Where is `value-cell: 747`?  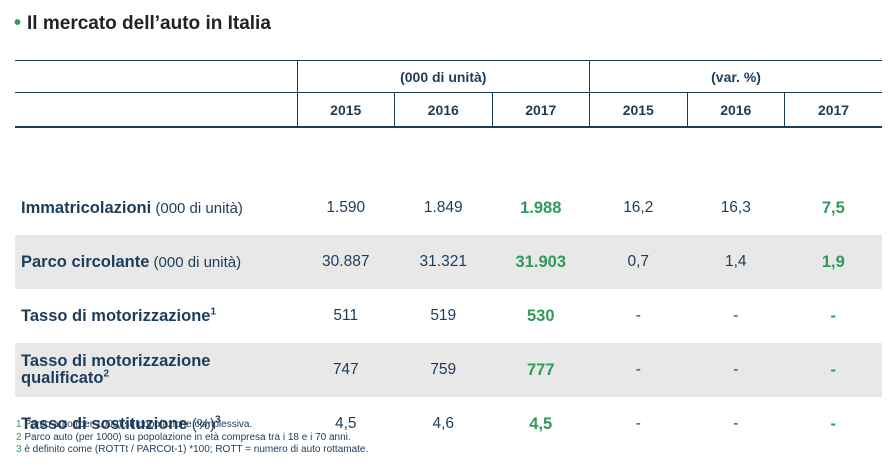
value-cell: 747 is located at coordinates (346, 370).